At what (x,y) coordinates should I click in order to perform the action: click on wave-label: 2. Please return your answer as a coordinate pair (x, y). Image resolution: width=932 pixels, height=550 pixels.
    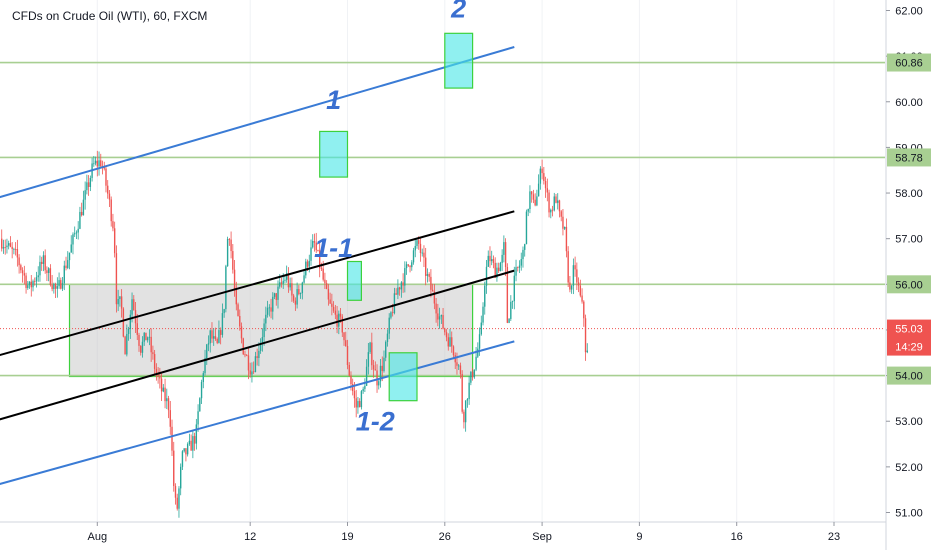
    Looking at the image, I should click on (458, 12).